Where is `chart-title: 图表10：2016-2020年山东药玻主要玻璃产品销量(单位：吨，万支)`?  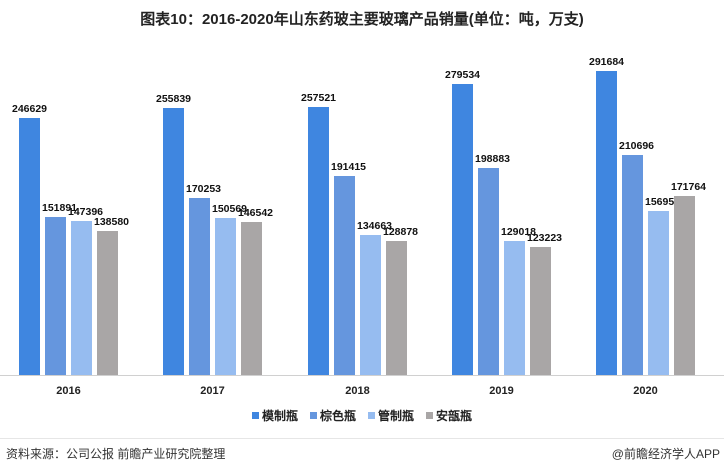
chart-title: 图表10：2016-2020年山东药玻主要玻璃产品销量(单位：吨，万支) is located at coordinates (362, 19).